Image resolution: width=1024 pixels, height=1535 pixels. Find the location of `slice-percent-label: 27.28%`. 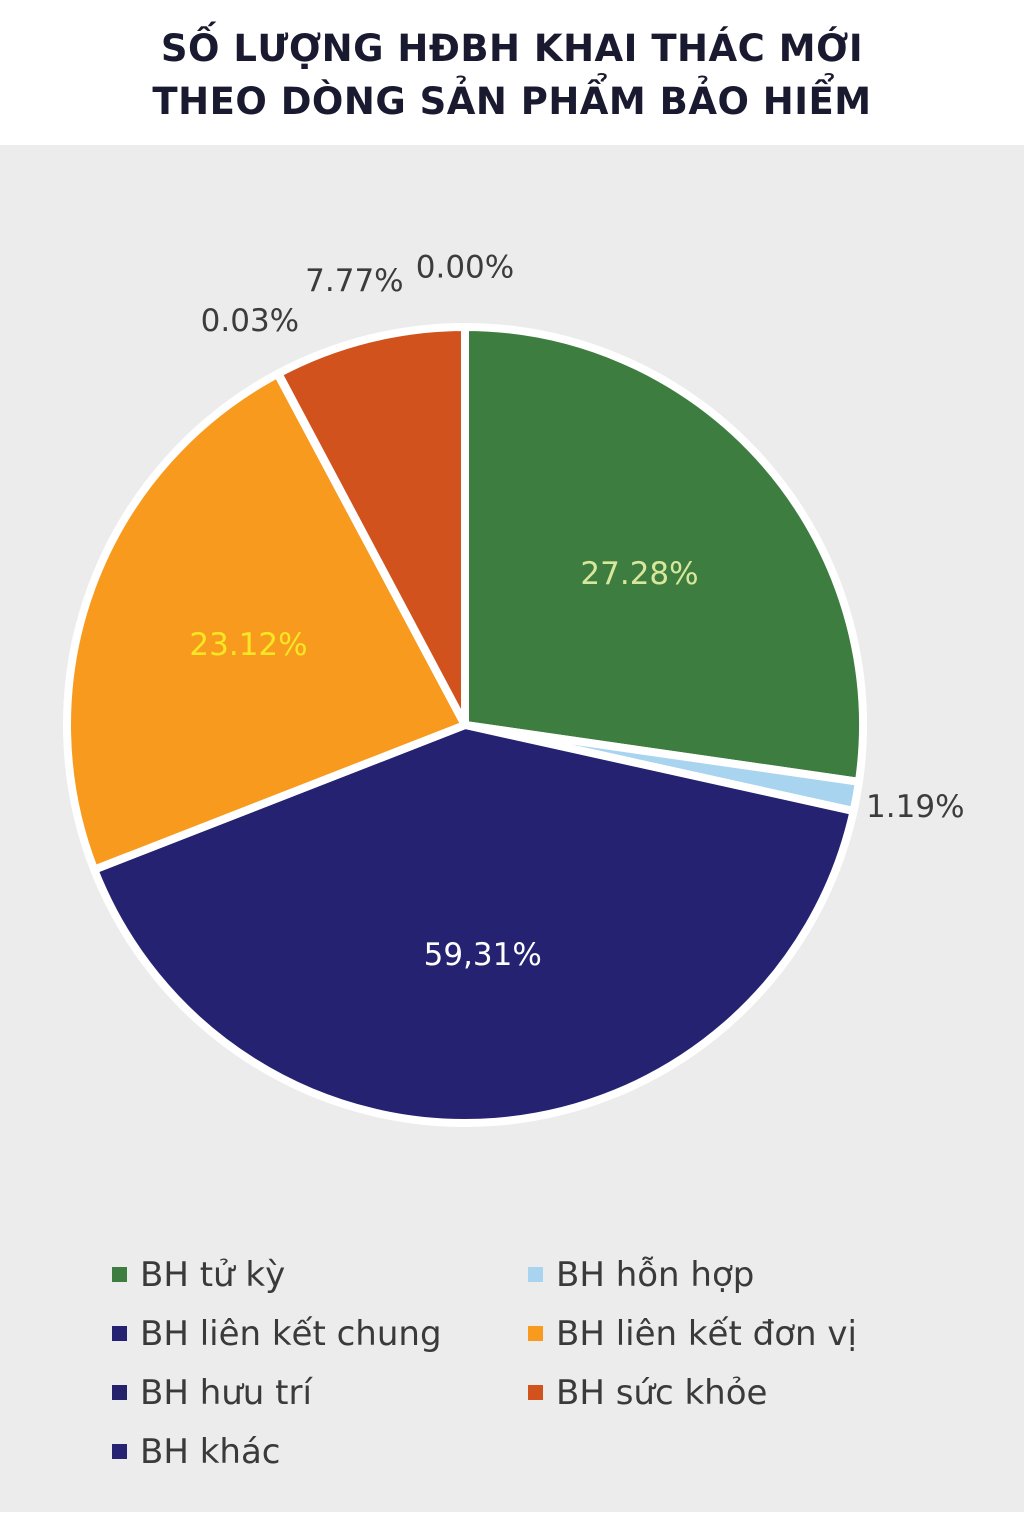

slice-percent-label: 27.28% is located at coordinates (639, 574).